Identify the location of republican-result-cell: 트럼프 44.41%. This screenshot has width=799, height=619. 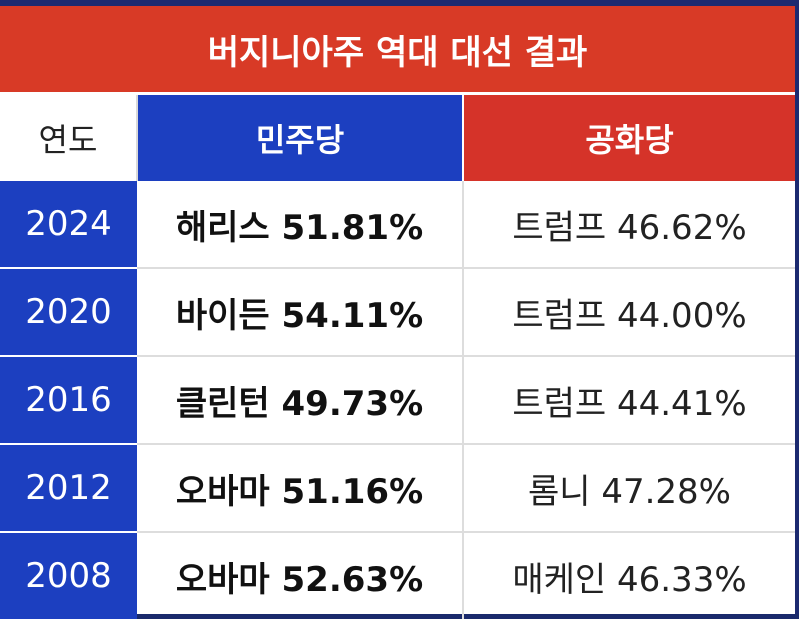
(629, 399).